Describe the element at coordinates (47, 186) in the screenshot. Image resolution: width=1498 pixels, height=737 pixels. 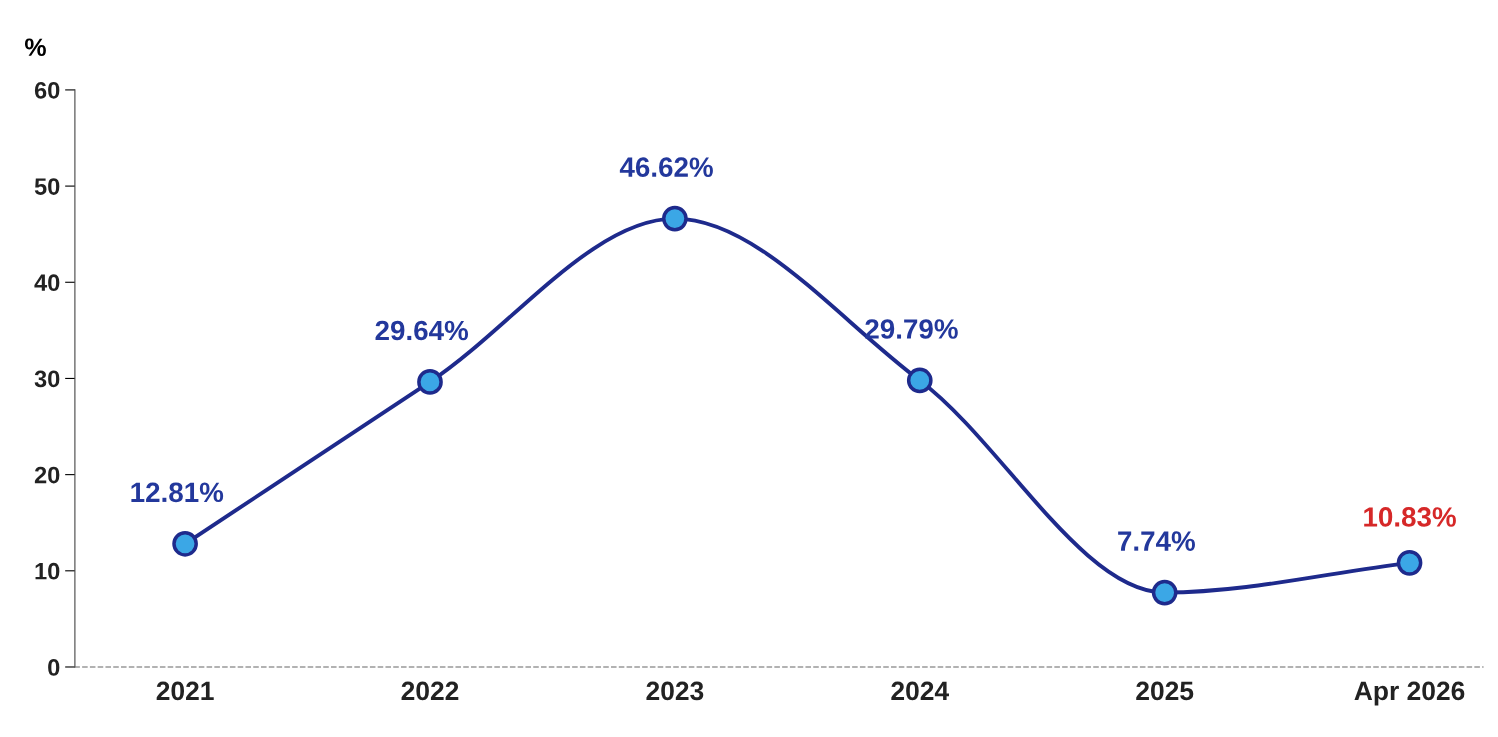
I see `y-tick-label: 50` at that location.